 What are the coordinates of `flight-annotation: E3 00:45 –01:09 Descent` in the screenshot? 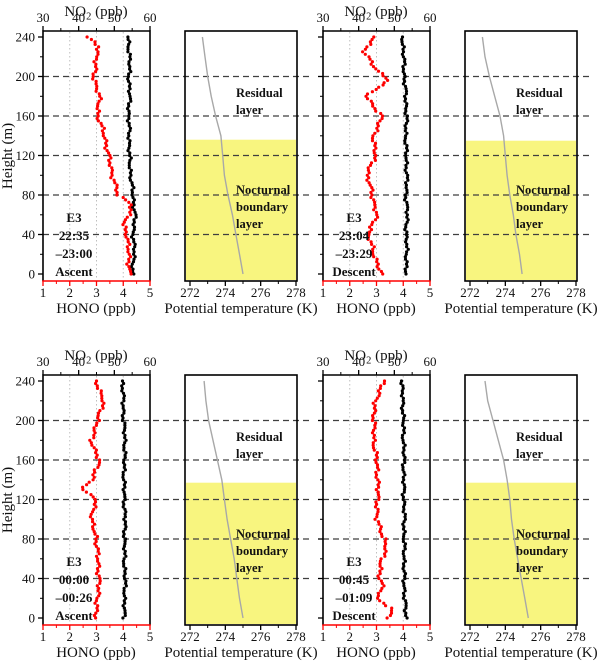 It's located at (354, 588).